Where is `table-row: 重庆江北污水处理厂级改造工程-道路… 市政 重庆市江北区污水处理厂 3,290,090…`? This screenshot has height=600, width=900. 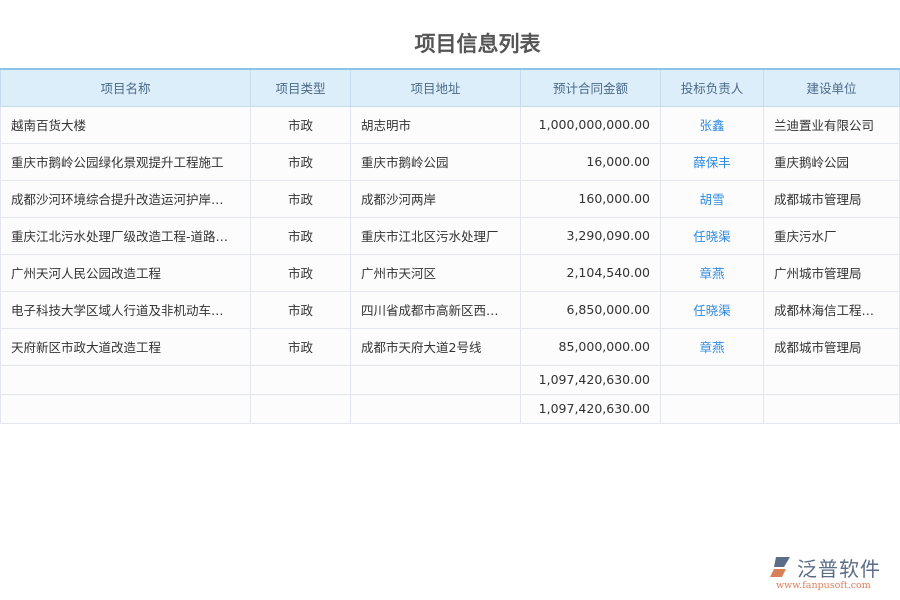
table-row: 重庆江北污水处理厂级改造工程-道路… 市政 重庆市江北区污水处理厂 3,290,090… is located at coordinates (450, 235).